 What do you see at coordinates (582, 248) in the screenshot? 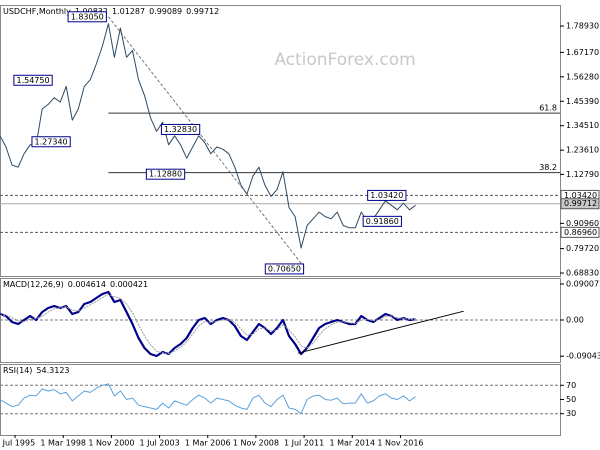
I see `y-tick-label: 0.79720` at bounding box center [582, 248].